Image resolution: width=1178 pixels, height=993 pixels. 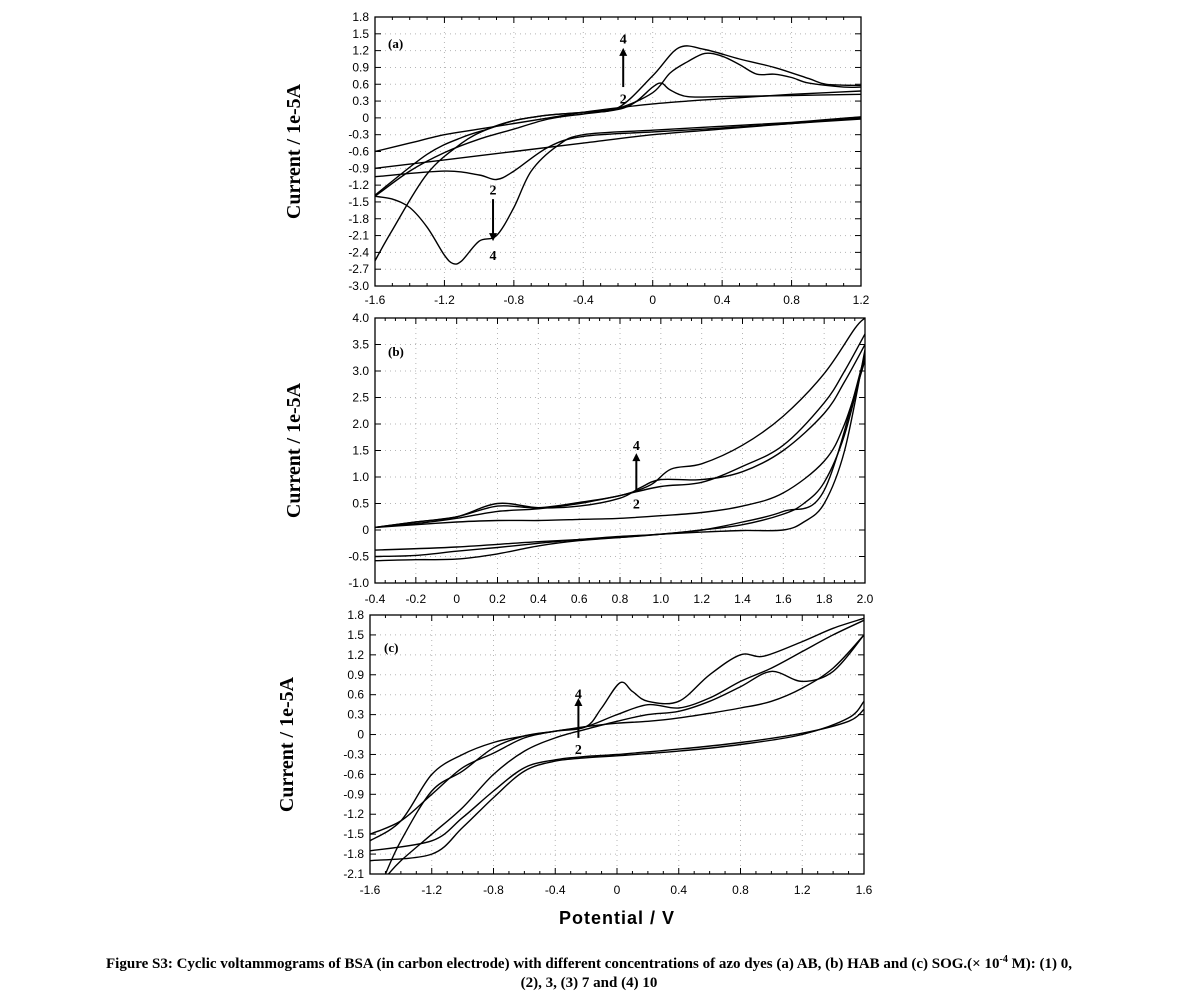 What do you see at coordinates (360, 318) in the screenshot?
I see `y-tick-label: 4.0` at bounding box center [360, 318].